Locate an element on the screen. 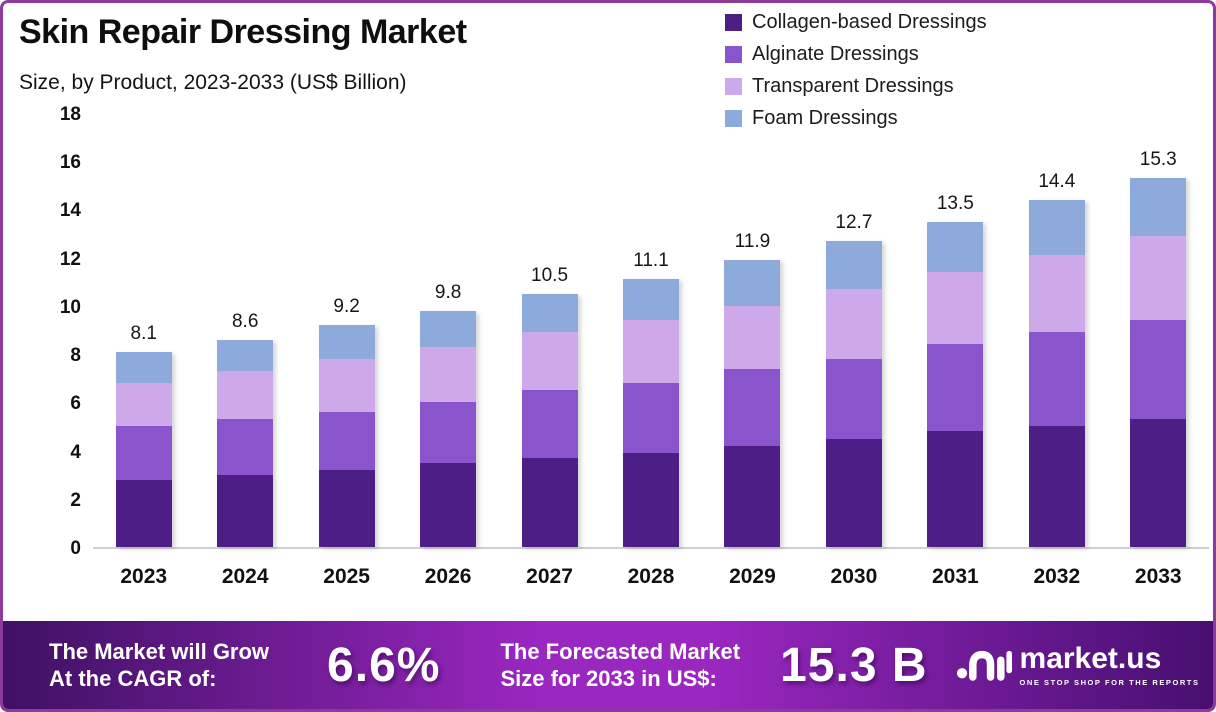 The height and width of the screenshot is (712, 1216). bar-slot-2028: 11.1 is located at coordinates (650, 331).